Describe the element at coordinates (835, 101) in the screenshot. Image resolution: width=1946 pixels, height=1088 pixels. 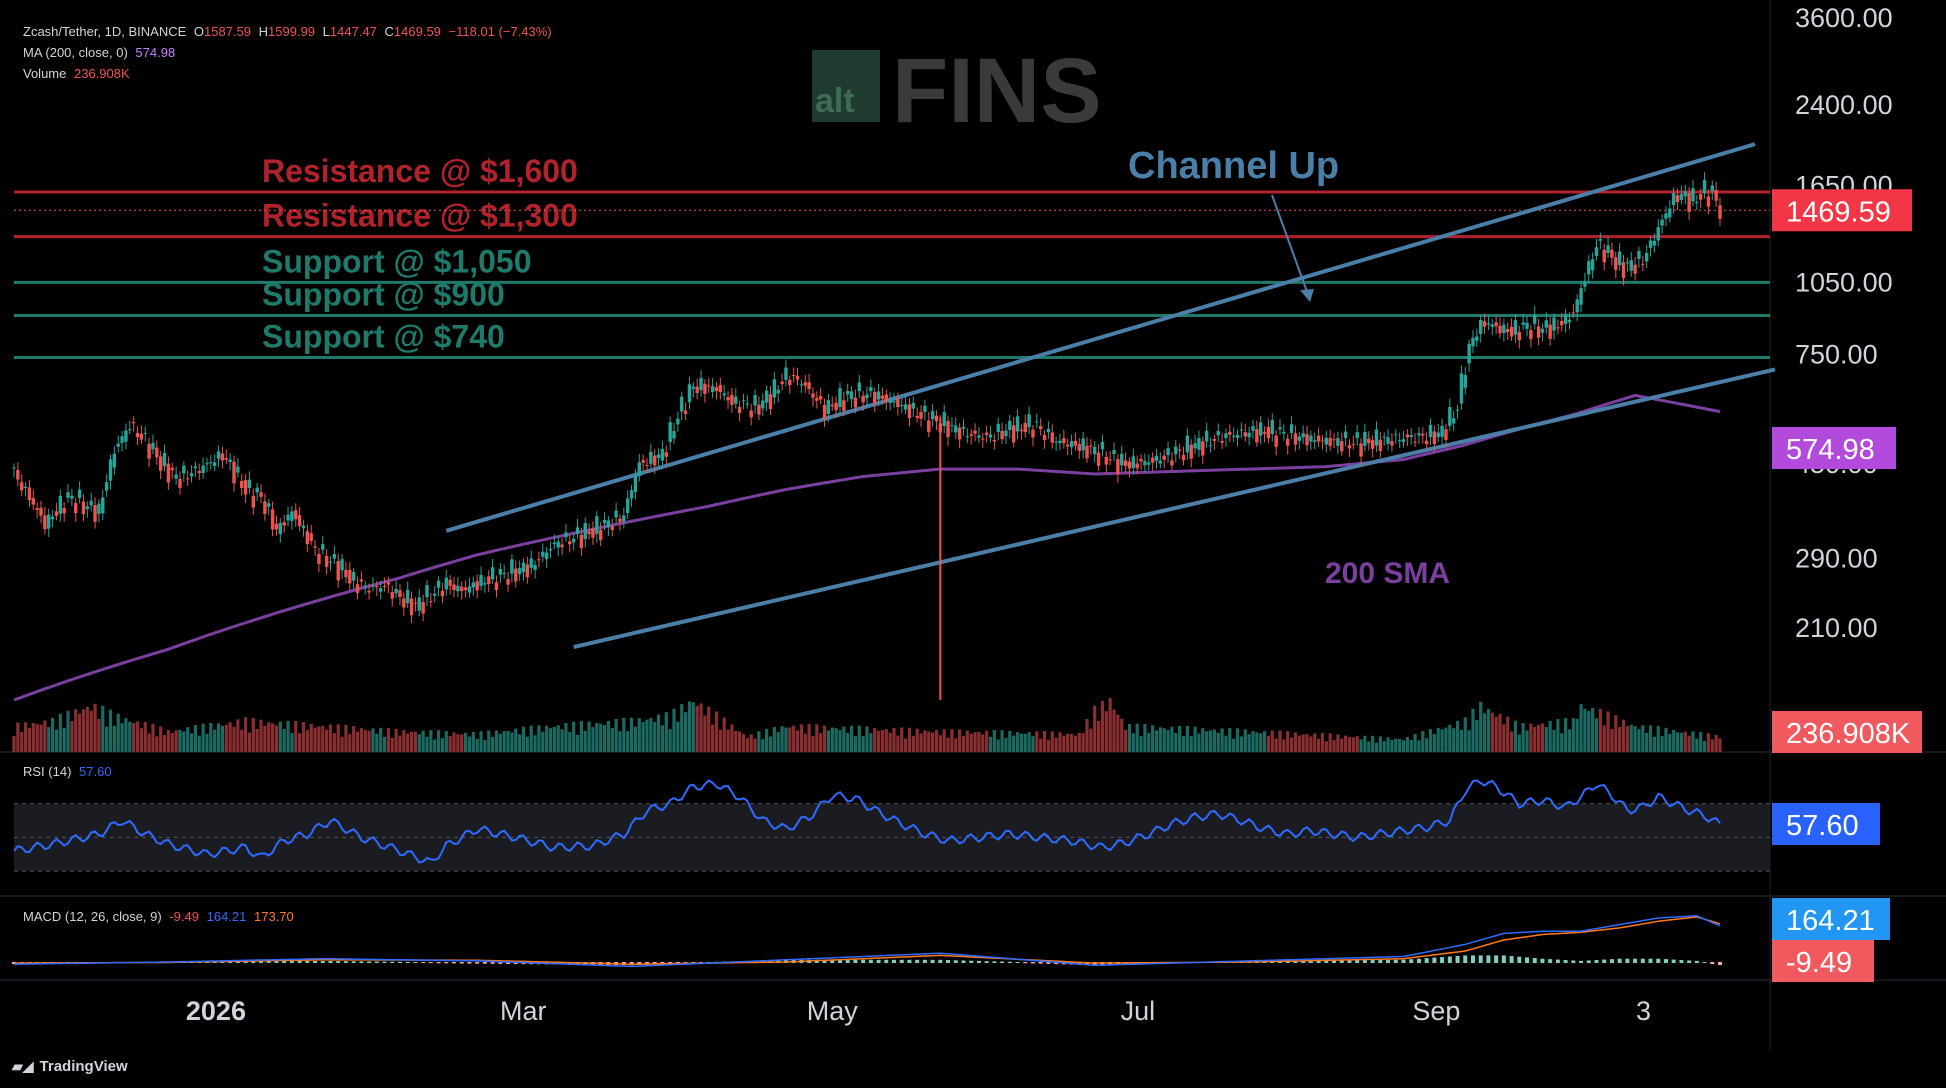
I see `watermark-prefix: alt` at that location.